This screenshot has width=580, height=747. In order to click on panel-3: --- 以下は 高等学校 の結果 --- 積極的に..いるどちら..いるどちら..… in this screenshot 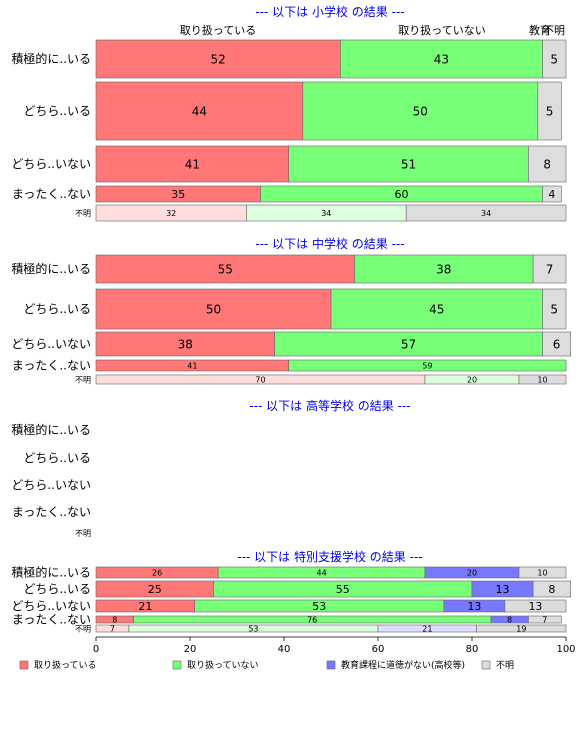, I will do `click(210, 468)`.